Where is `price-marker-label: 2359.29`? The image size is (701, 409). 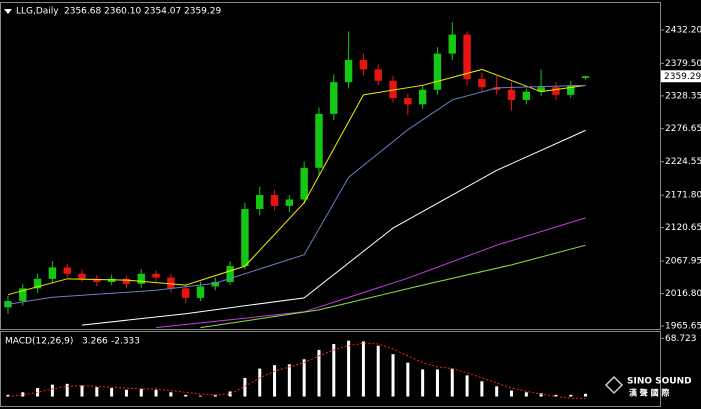
price-marker-label: 2359.29 is located at coordinates (682, 77).